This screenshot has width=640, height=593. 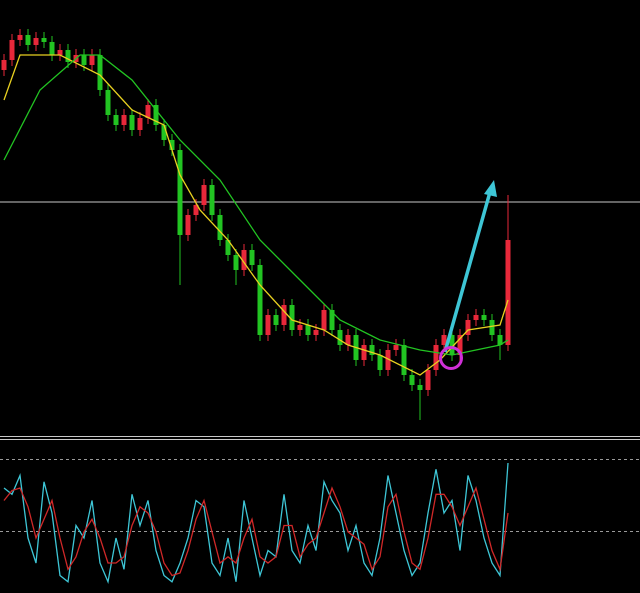 What do you see at coordinates (467, 272) in the screenshot?
I see `arrow-shaft` at bounding box center [467, 272].